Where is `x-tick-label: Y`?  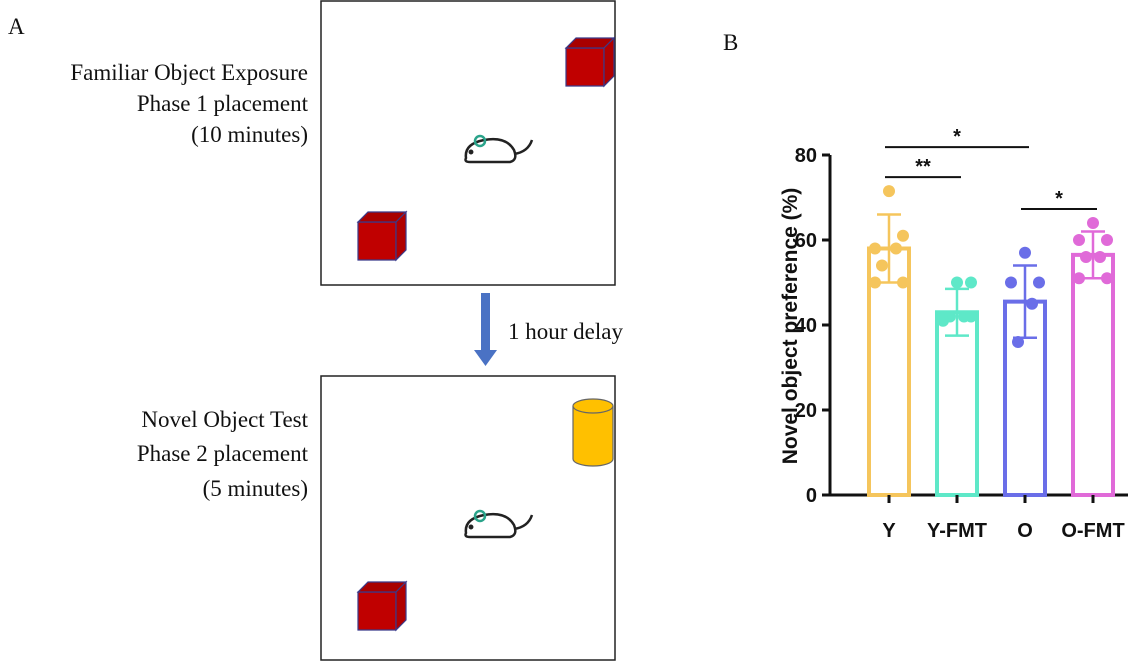
x-tick-label: Y is located at coordinates (889, 531).